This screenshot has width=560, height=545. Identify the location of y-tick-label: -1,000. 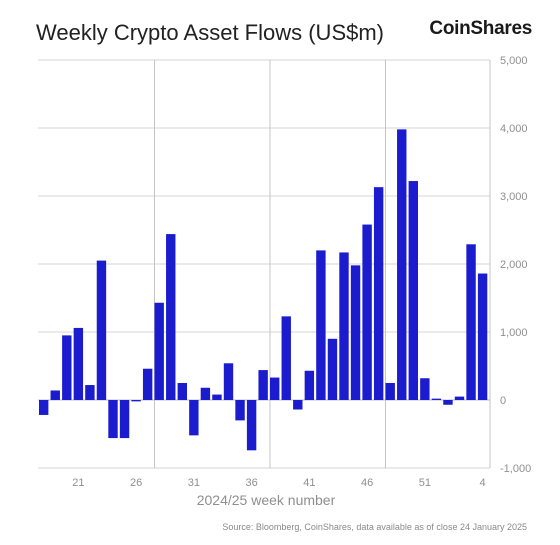
(515, 469).